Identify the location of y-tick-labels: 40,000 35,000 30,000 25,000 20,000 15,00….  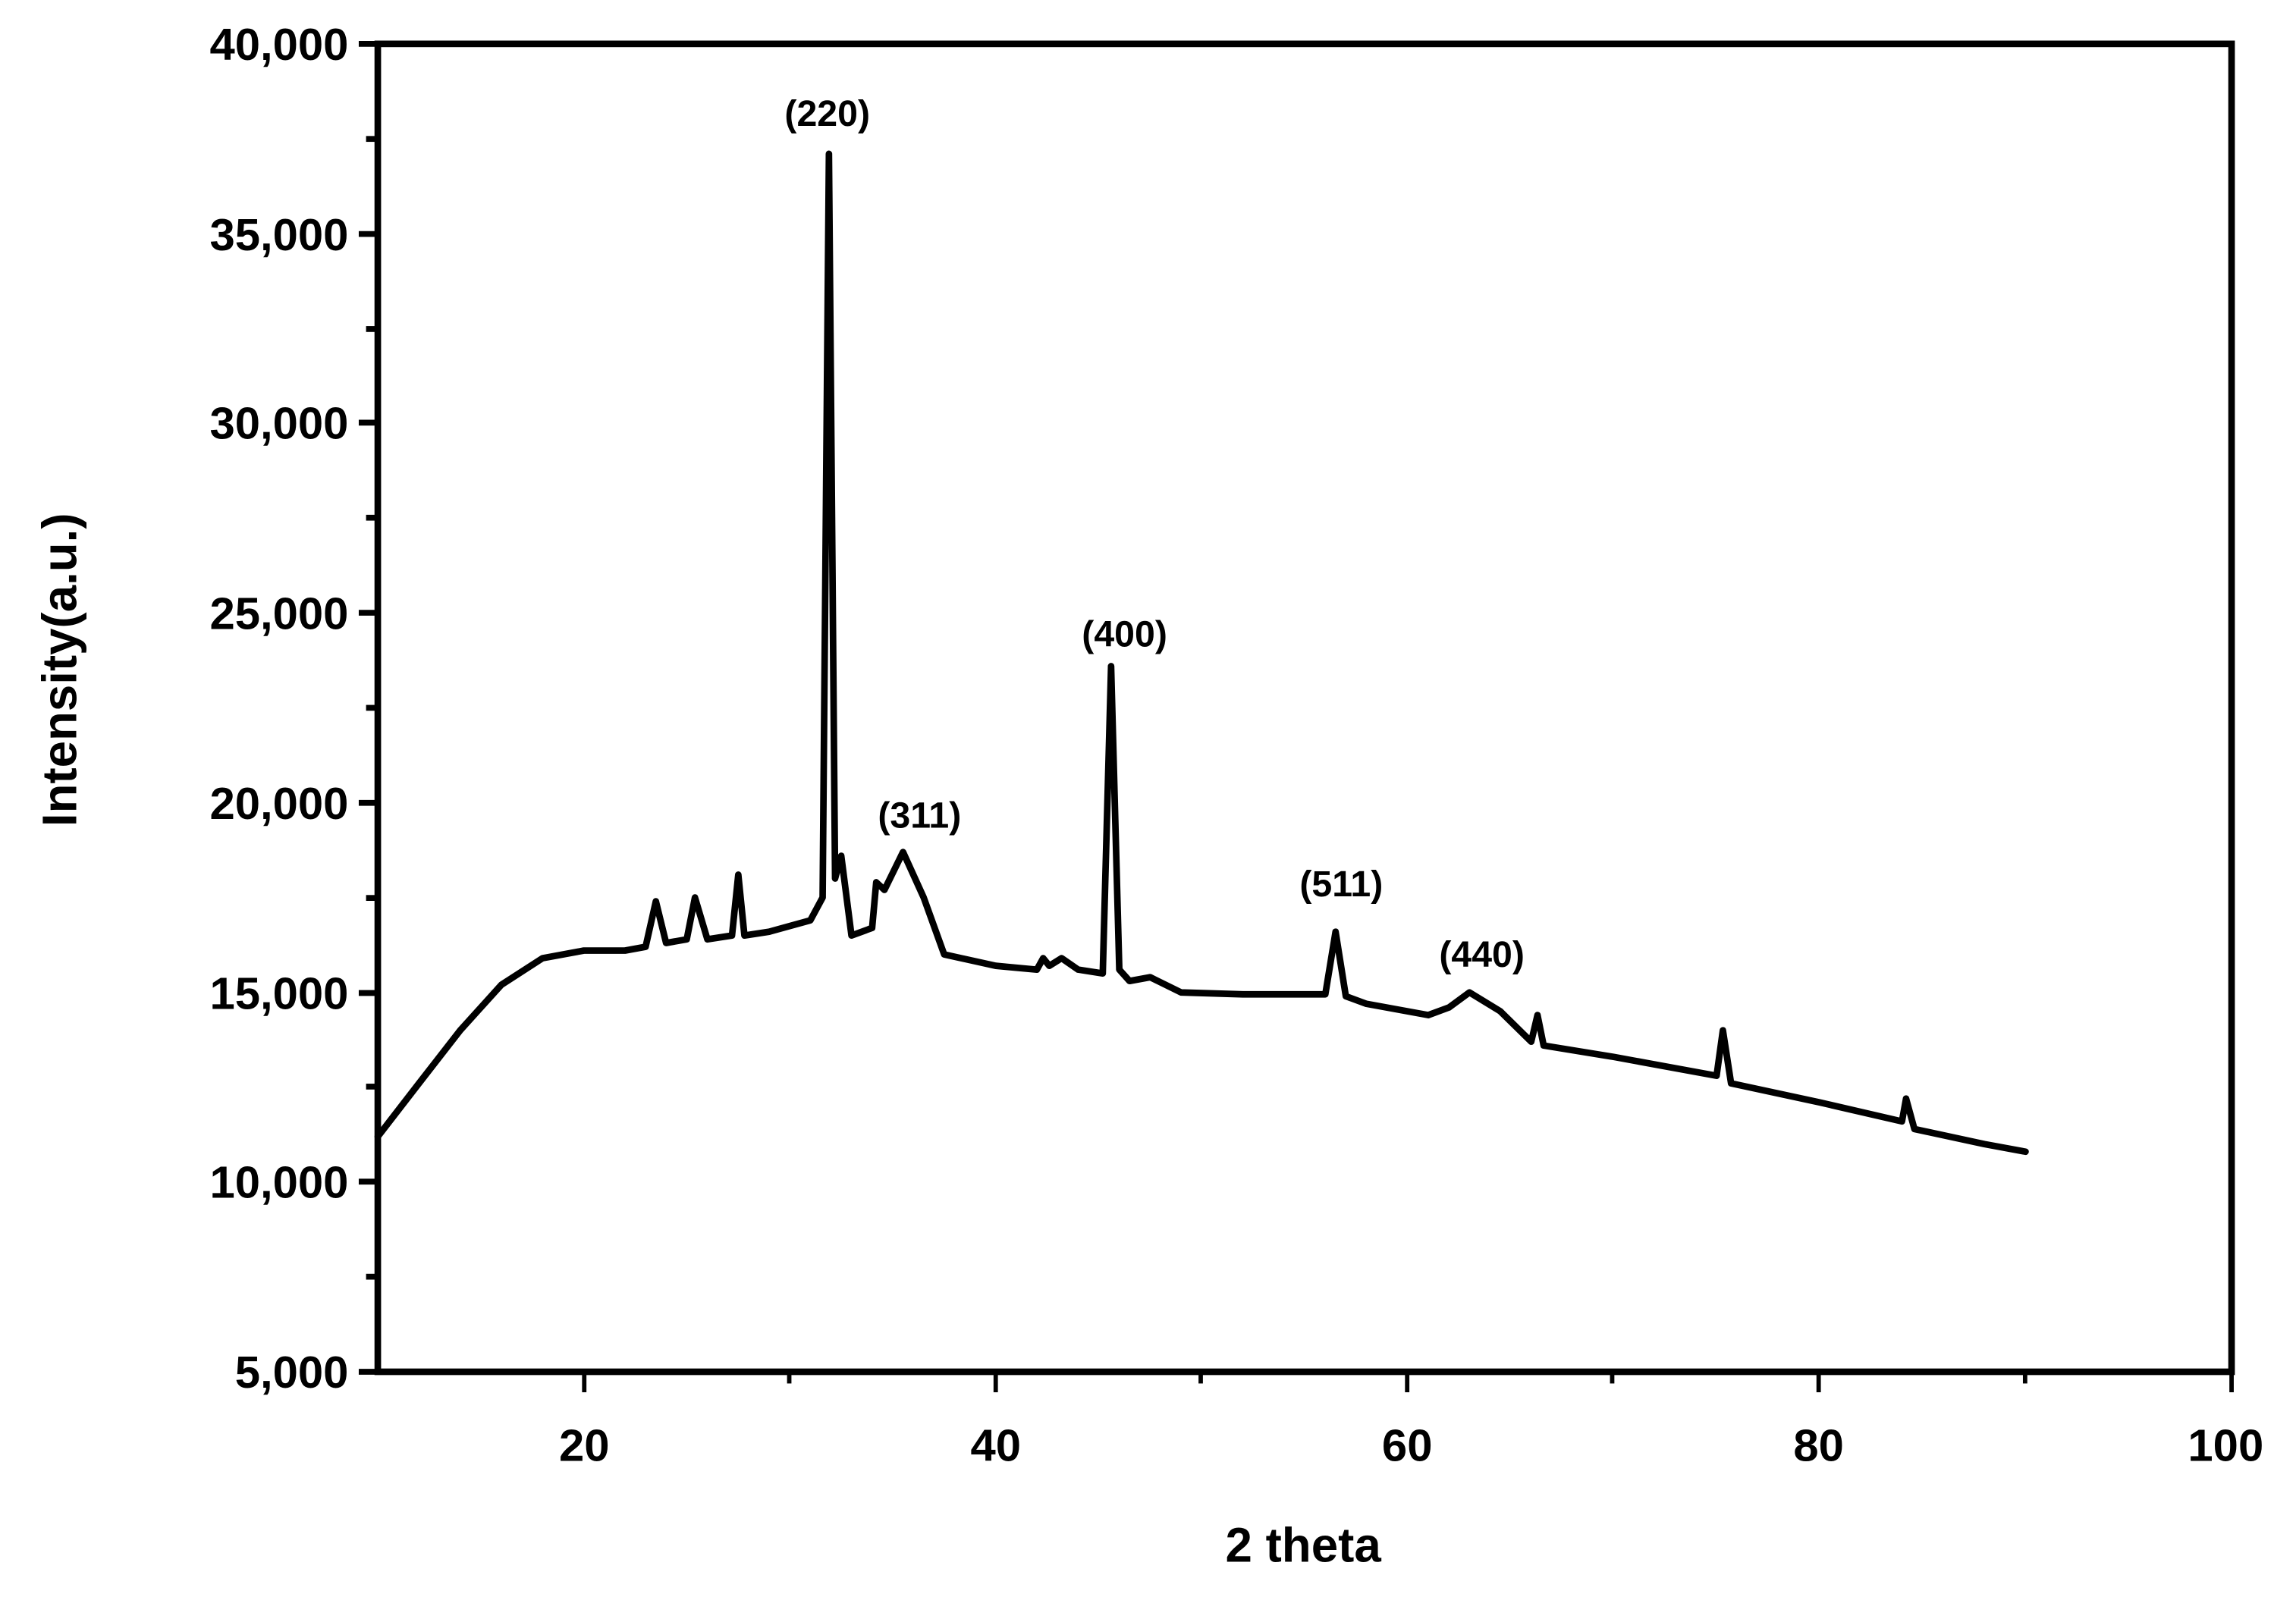
(278, 708).